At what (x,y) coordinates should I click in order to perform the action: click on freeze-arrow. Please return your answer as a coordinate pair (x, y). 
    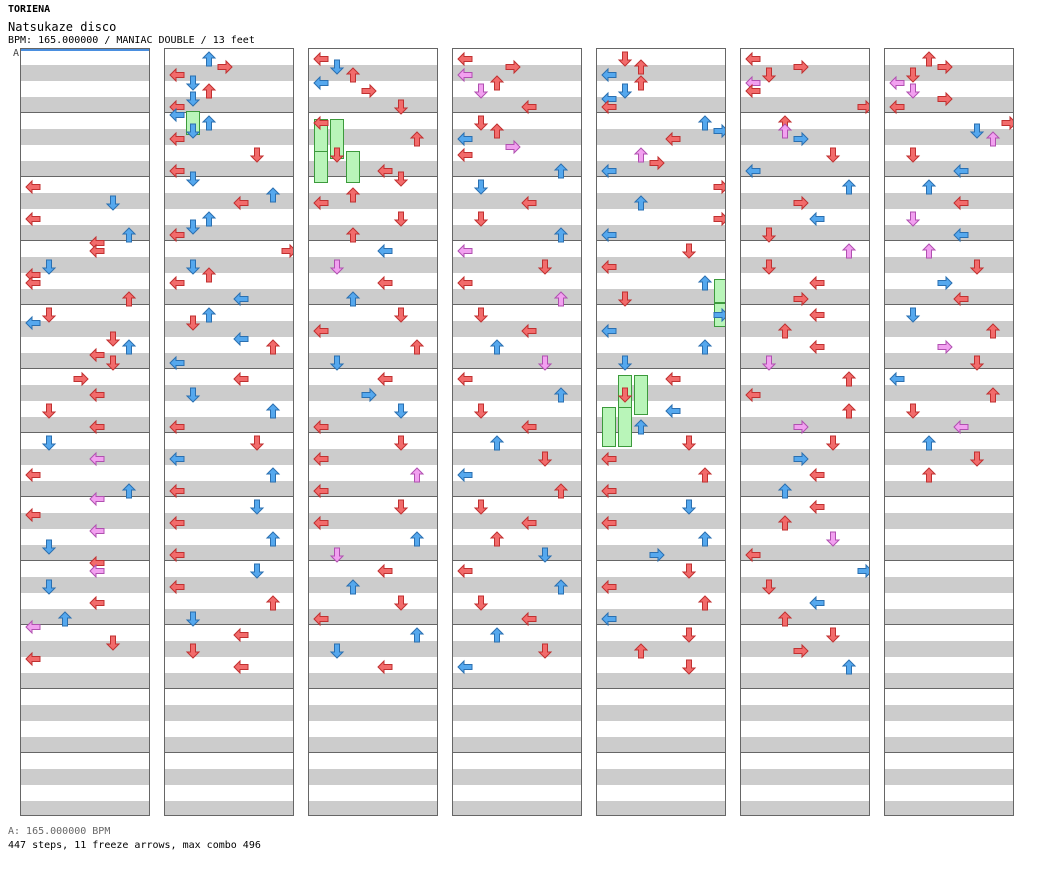
    Looking at the image, I should click on (641, 395).